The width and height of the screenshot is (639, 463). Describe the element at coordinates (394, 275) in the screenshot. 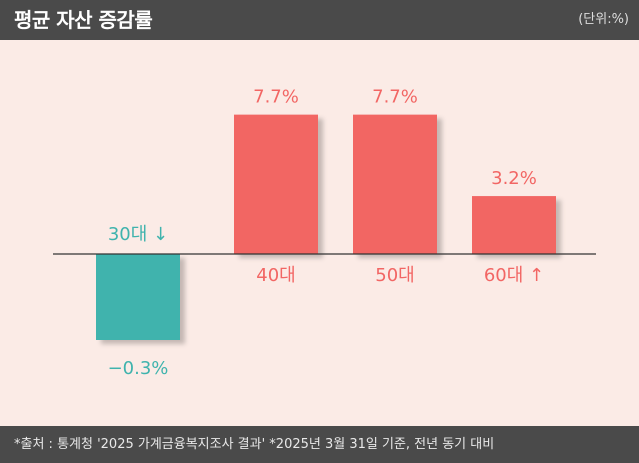

I see `category-label-2: 50대` at that location.